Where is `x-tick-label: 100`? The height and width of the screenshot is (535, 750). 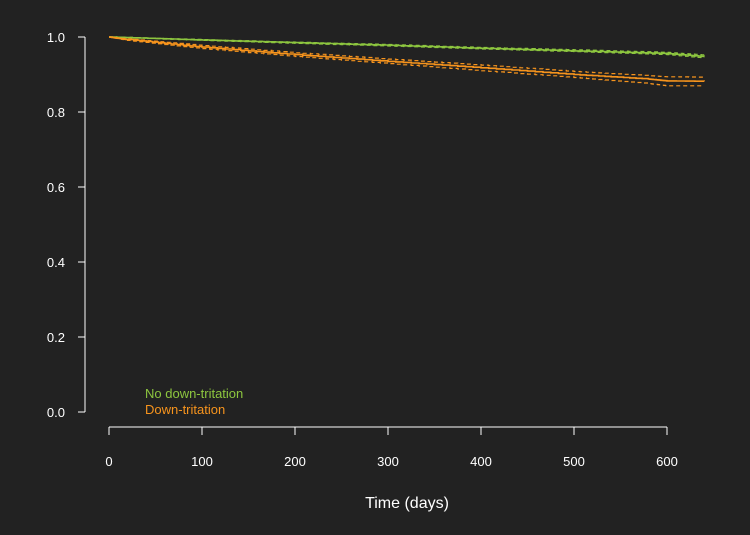 x-tick-label: 100 is located at coordinates (202, 461).